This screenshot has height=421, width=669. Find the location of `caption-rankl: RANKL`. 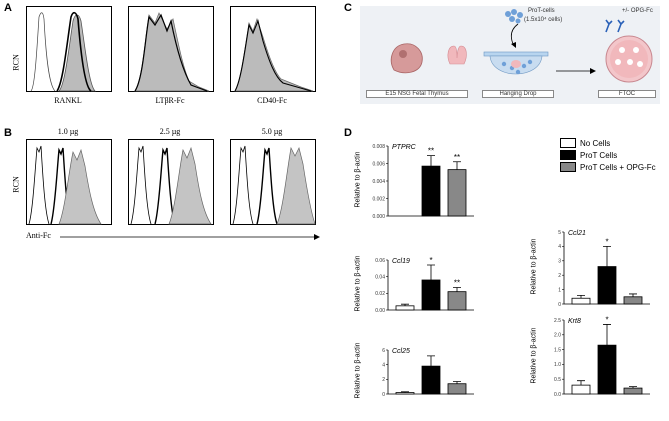

caption-rankl: RANKL is located at coordinates (68, 100).